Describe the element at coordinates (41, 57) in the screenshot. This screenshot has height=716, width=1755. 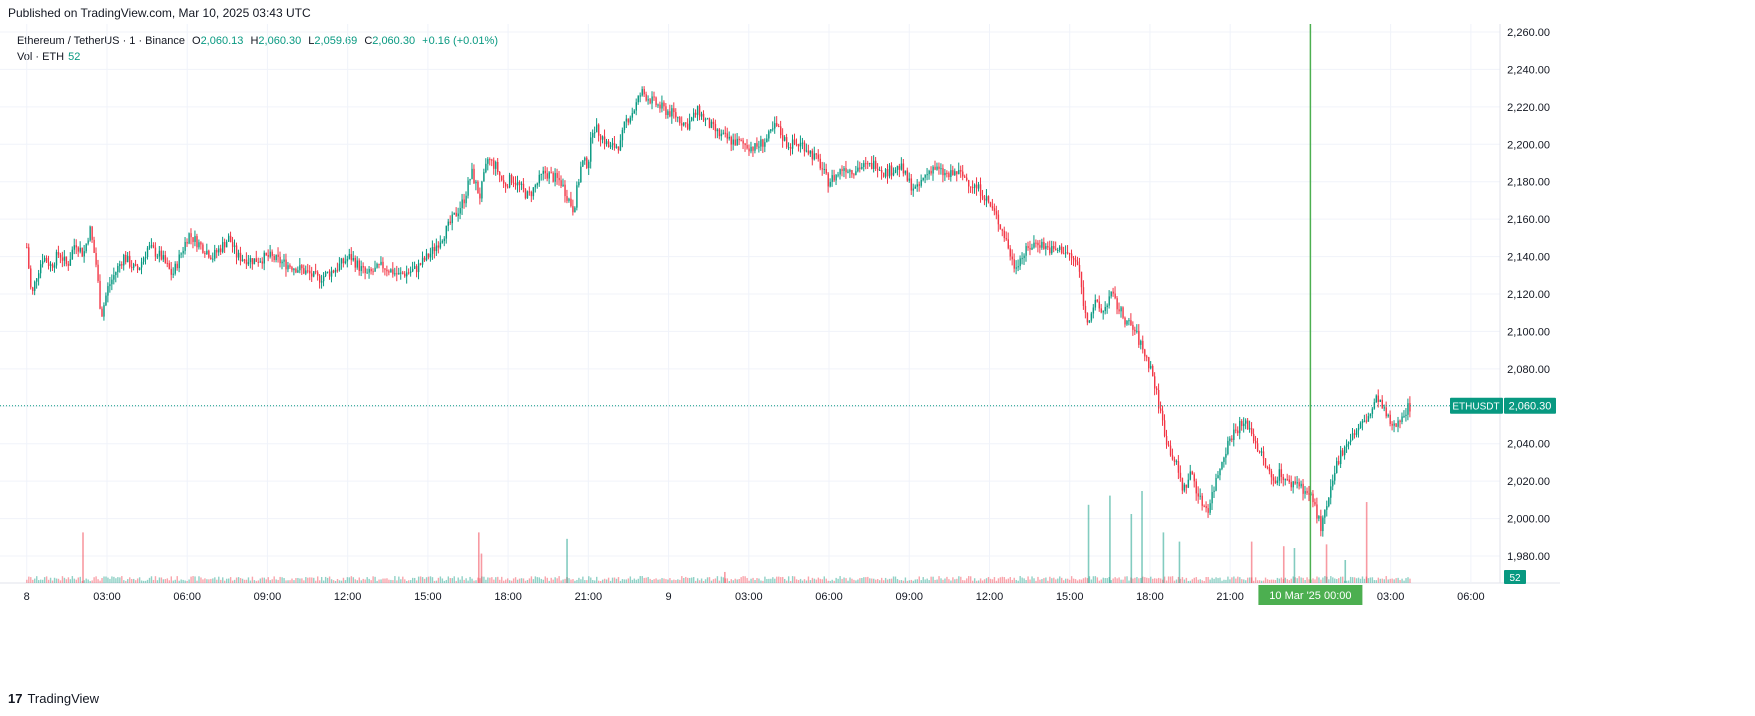
I see `volume-label: Vol · ETH` at that location.